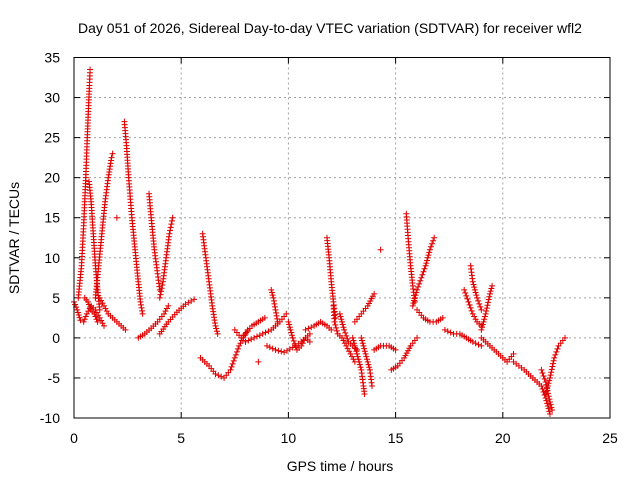  I want to click on y-tick-label: 0, so click(56, 338).